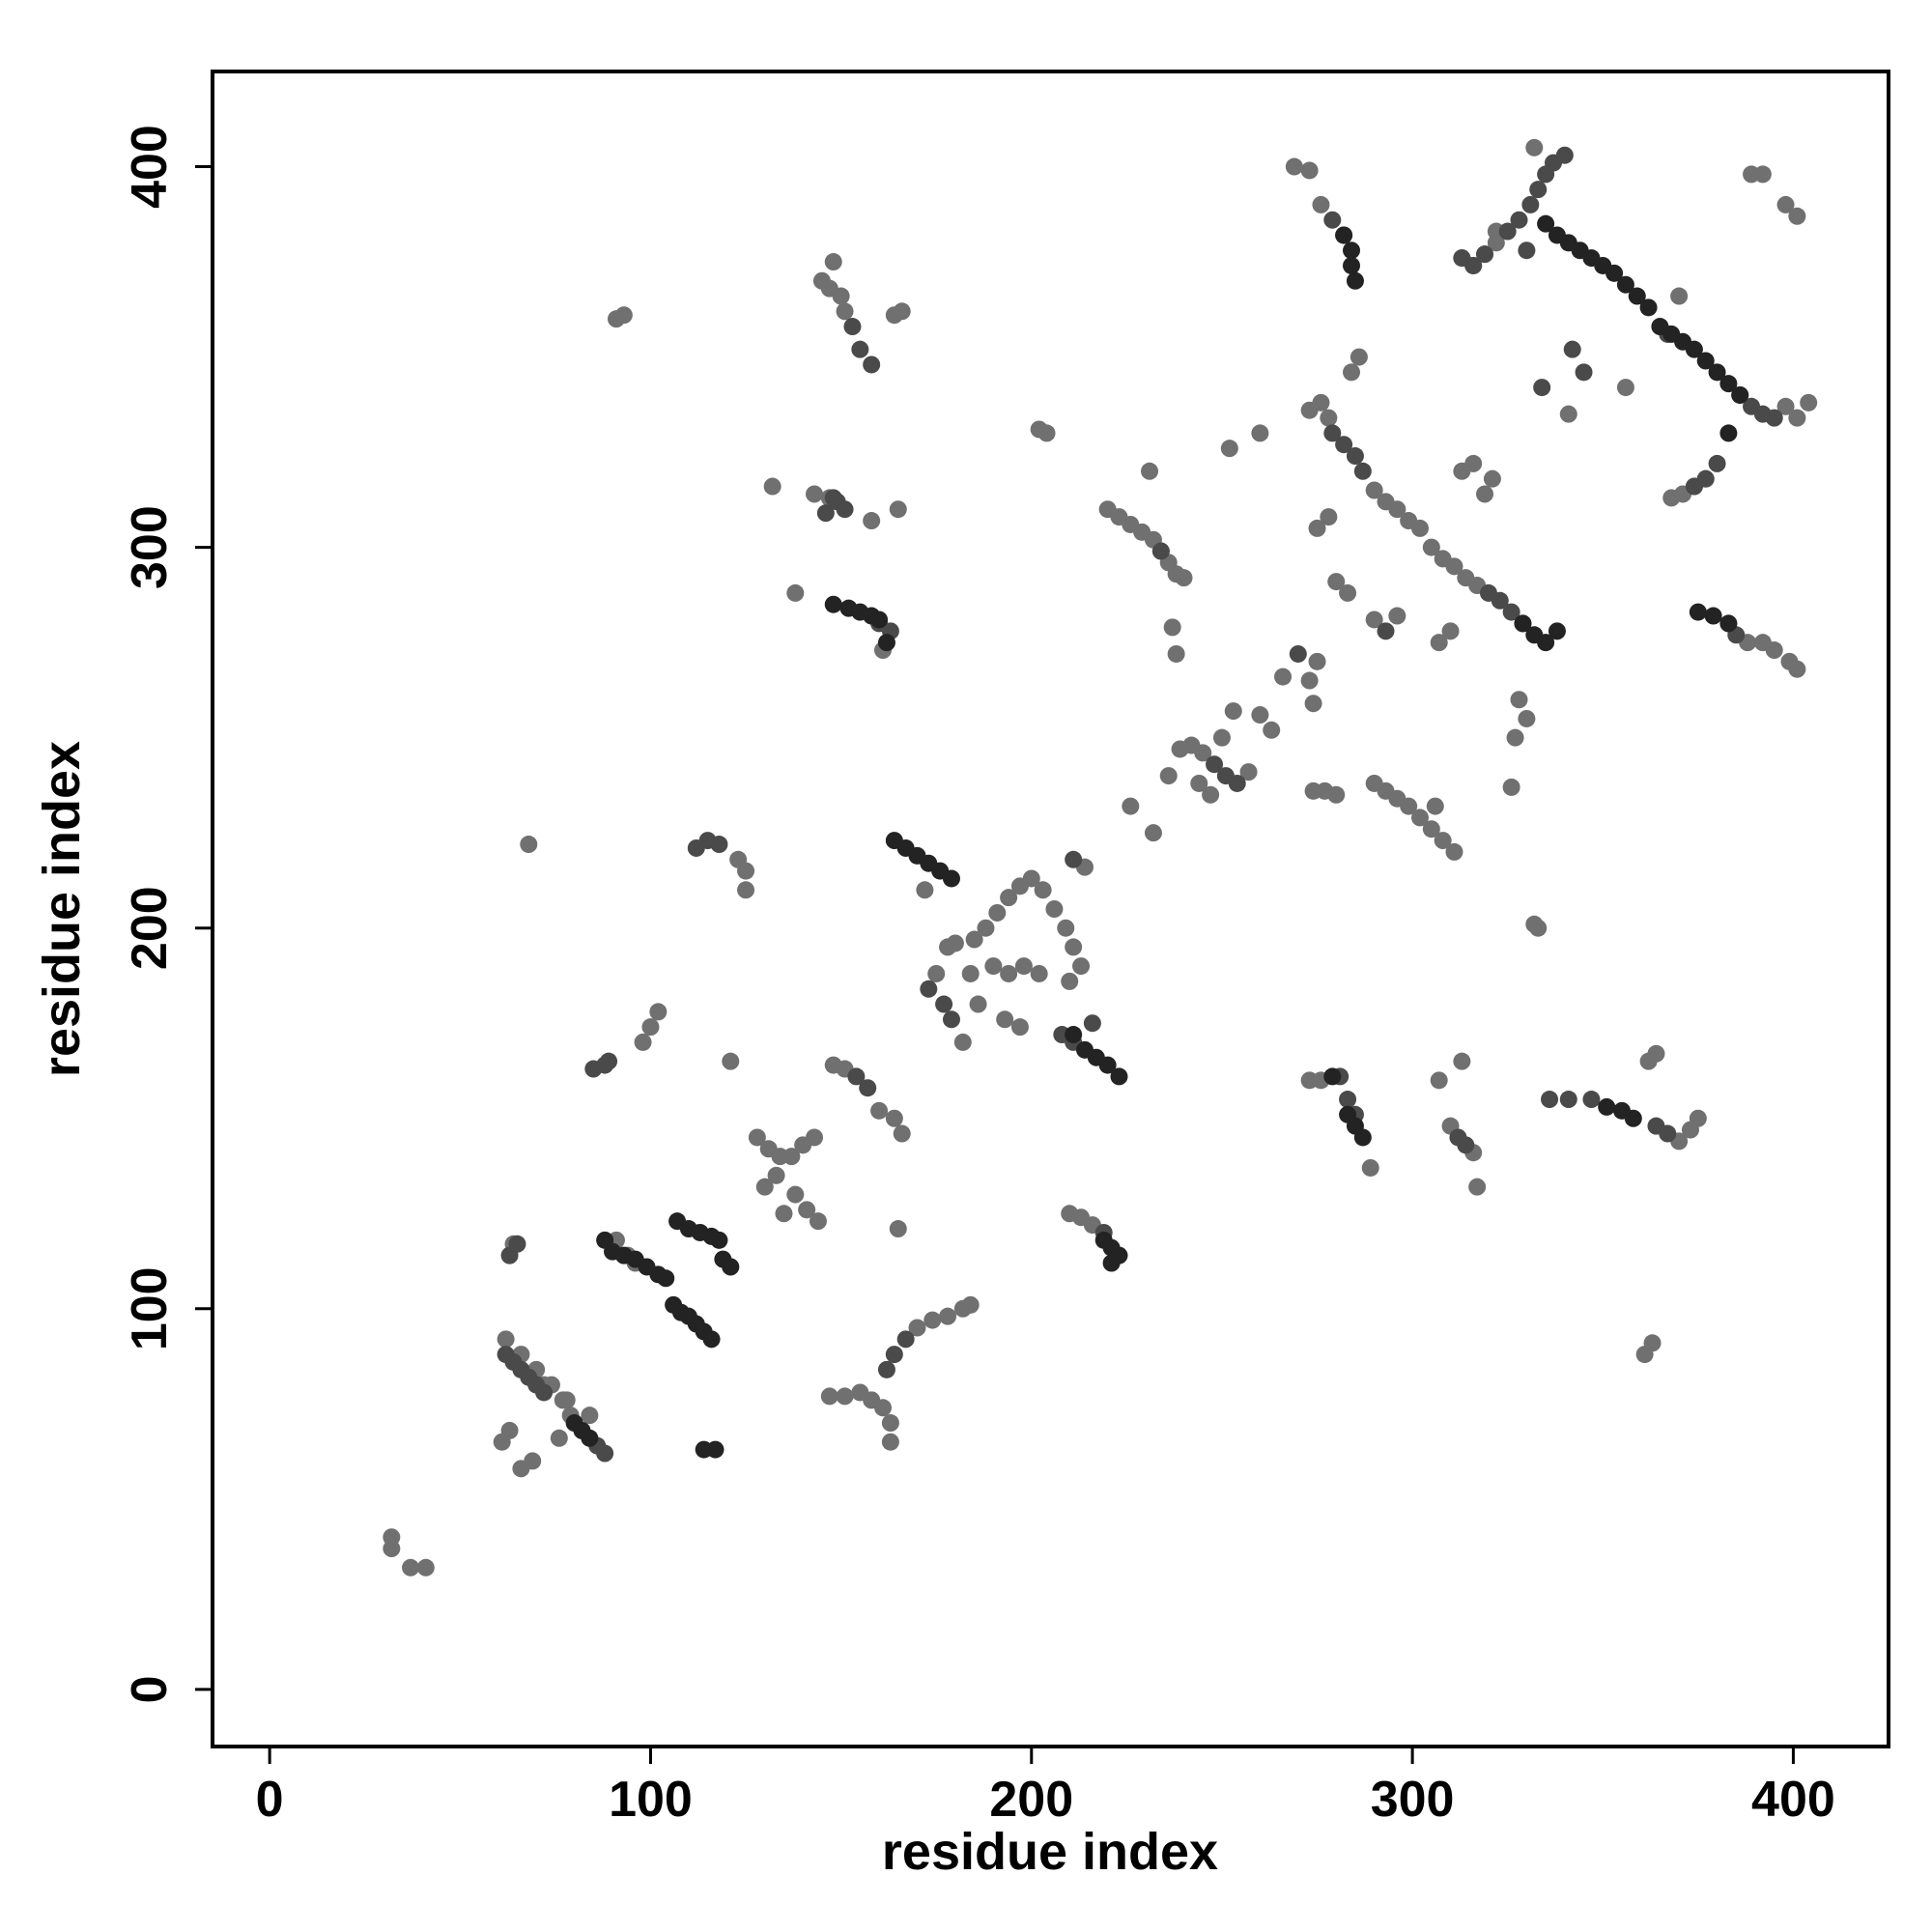 This screenshot has height=1932, width=1932. I want to click on y-tick-label: 0, so click(150, 1689).